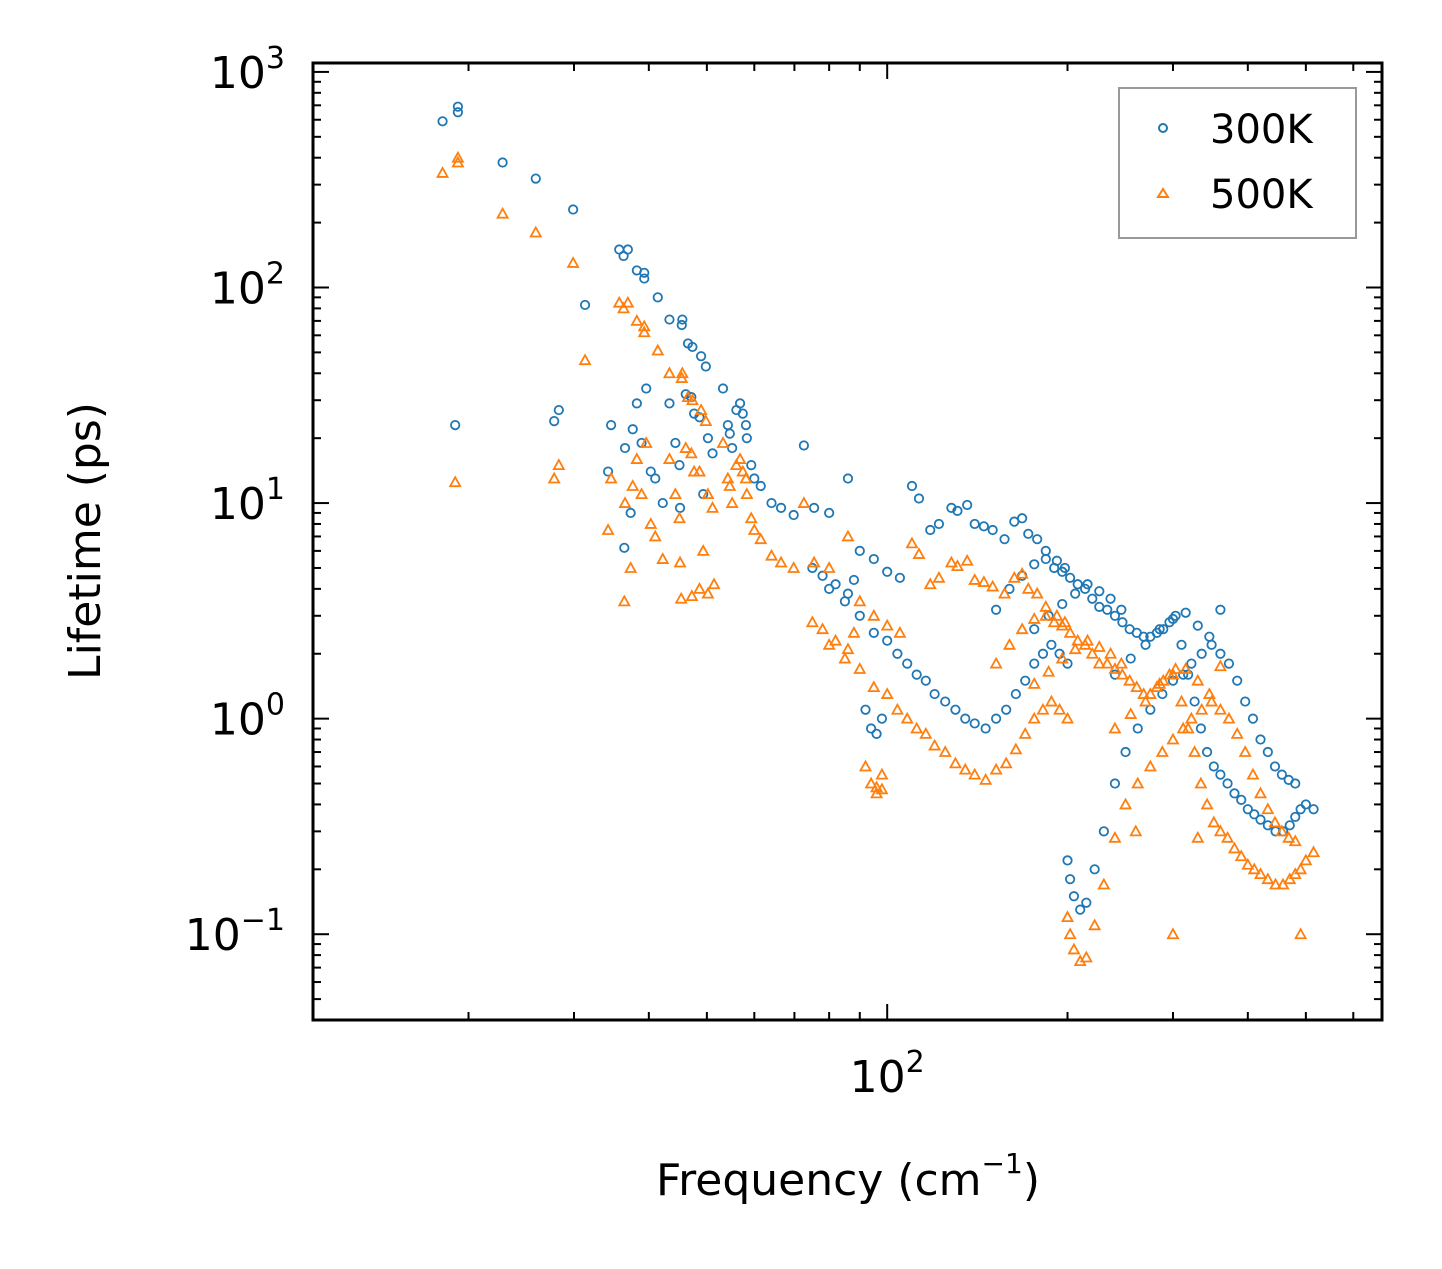 The height and width of the screenshot is (1269, 1442). Describe the element at coordinates (85, 541) in the screenshot. I see `y-axis-title: Lifetime (ps)` at that location.